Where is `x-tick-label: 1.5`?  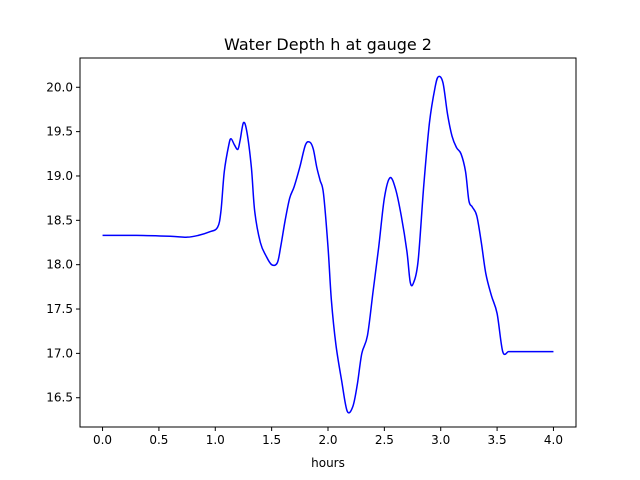 x-tick-label: 1.5 is located at coordinates (271, 440).